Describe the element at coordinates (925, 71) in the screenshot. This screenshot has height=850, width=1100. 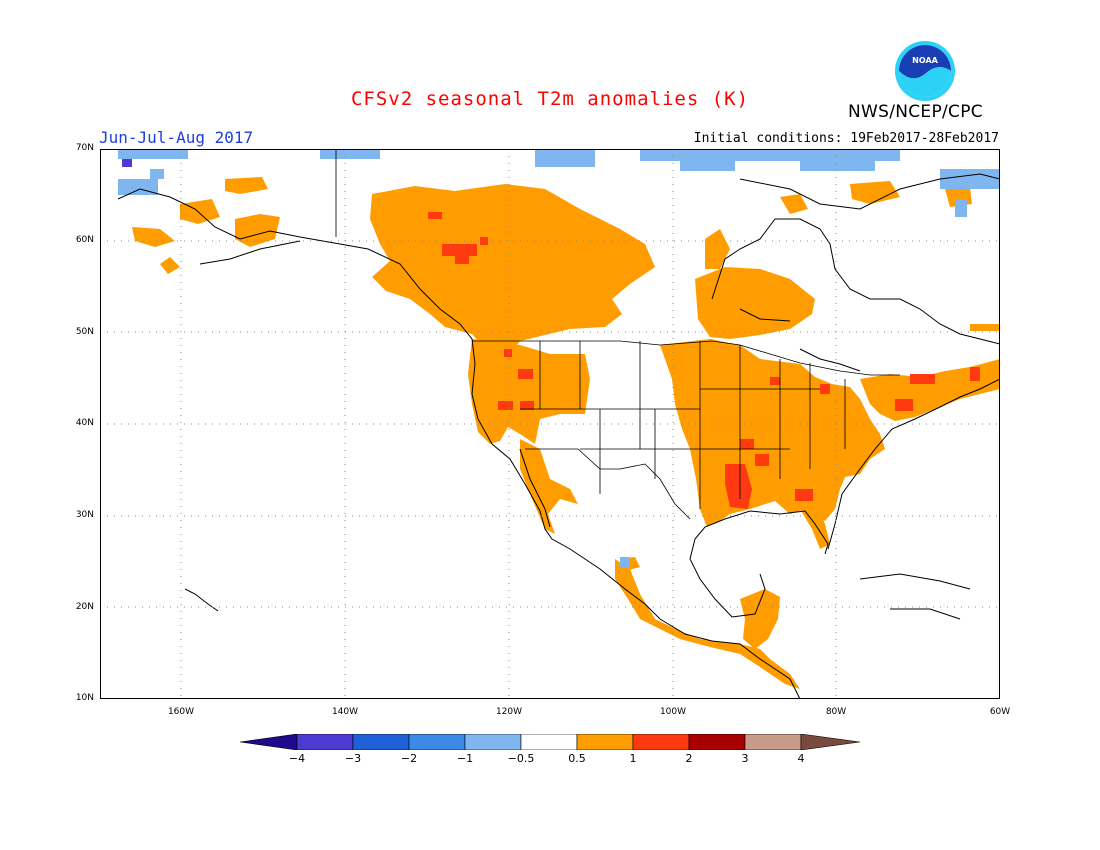
I see `noaa-logo-icon: NOAA` at that location.